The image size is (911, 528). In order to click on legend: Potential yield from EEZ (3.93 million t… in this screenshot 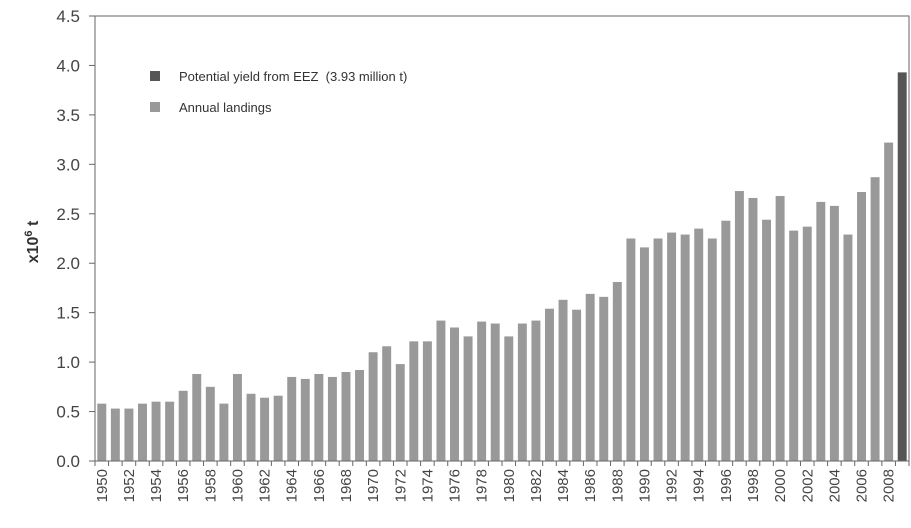, I will do `click(278, 92)`.